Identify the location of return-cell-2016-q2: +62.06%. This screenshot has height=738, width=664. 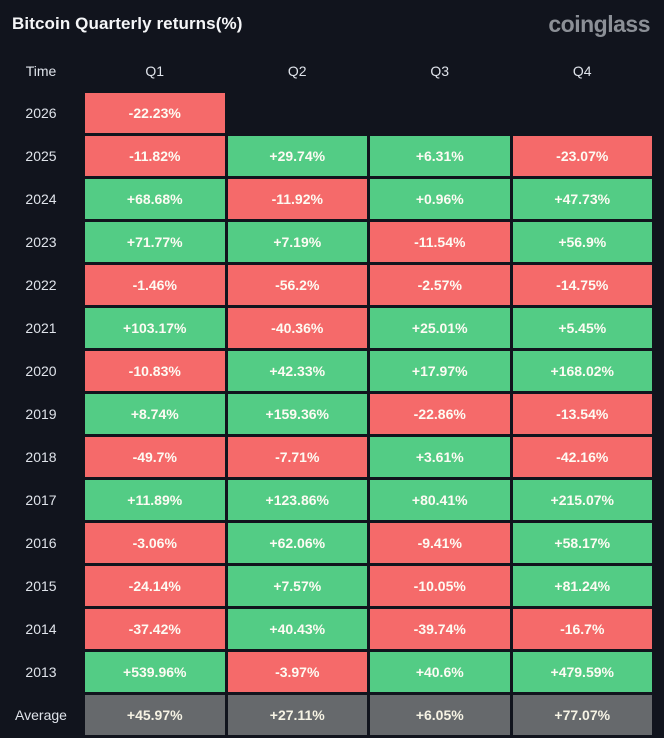
(297, 543).